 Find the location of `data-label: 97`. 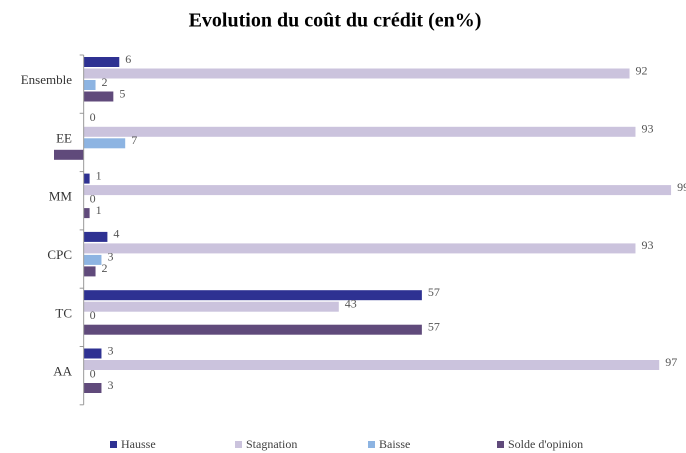

data-label: 97 is located at coordinates (671, 362).